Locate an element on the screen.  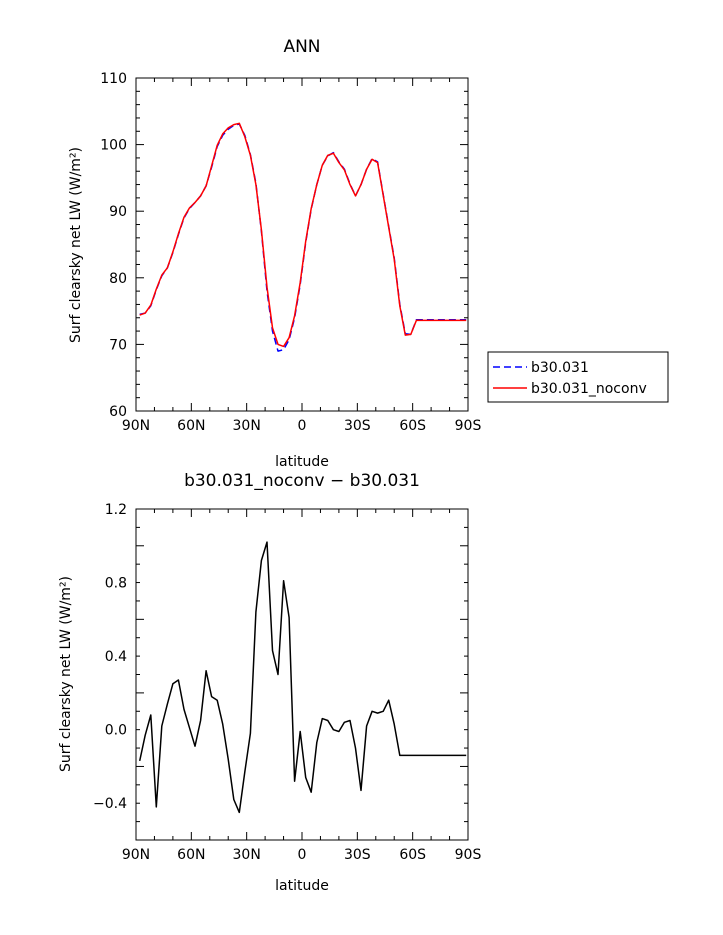
series-line-b30-031-noconv is located at coordinates (303, 235).